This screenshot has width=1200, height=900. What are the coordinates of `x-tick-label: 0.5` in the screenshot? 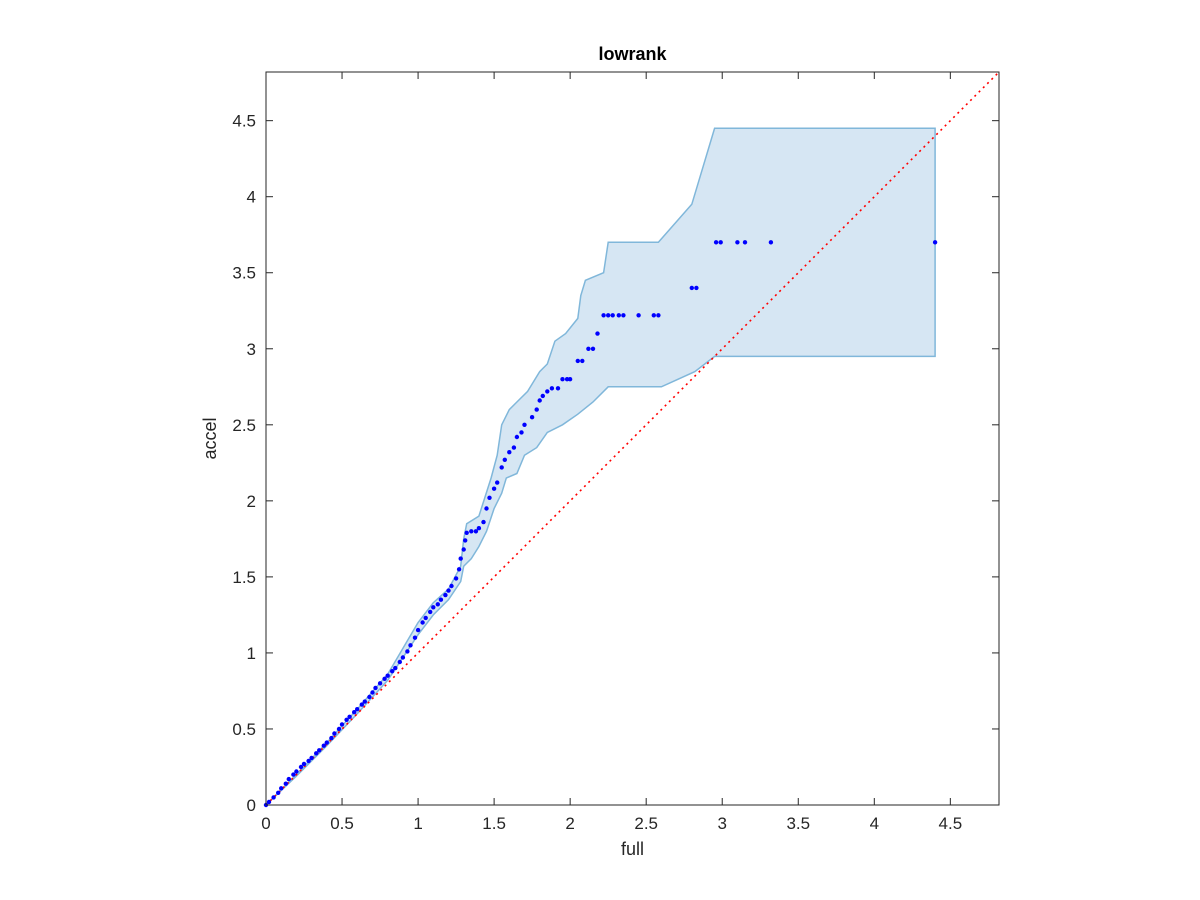 It's located at (342, 823).